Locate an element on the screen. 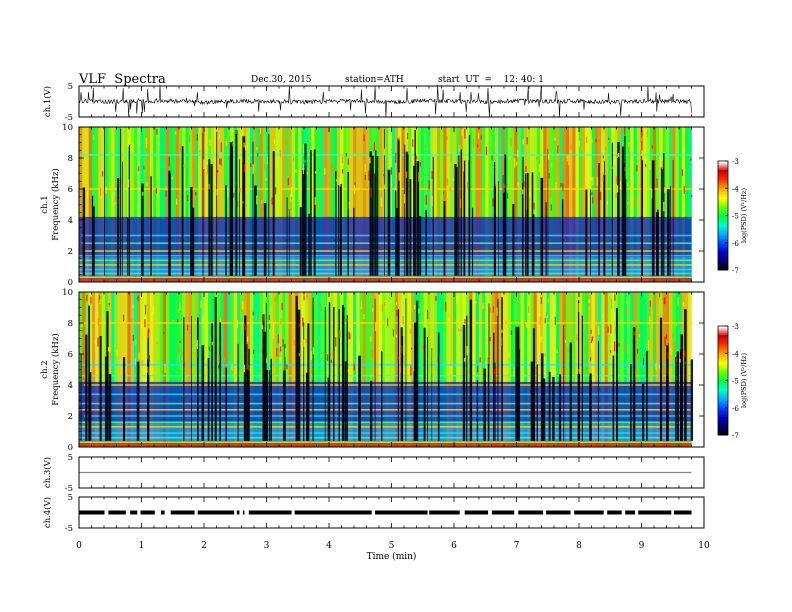 Image resolution: width=792 pixels, height=612 pixels. ch1-spectrogram-tone-line is located at coordinates (385, 243).